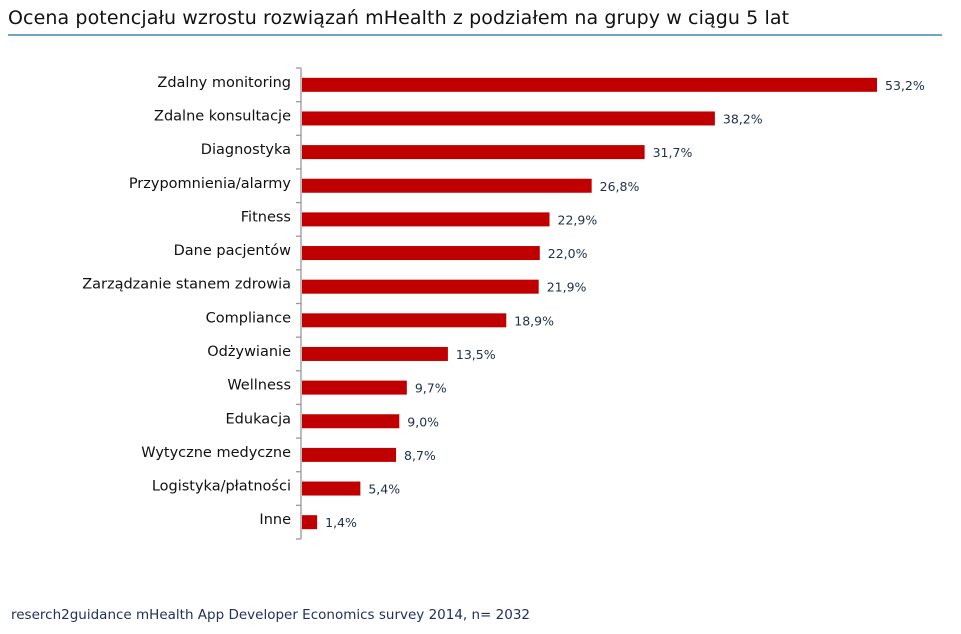 This screenshot has width=961, height=634. I want to click on category-label: Inne, so click(275, 520).